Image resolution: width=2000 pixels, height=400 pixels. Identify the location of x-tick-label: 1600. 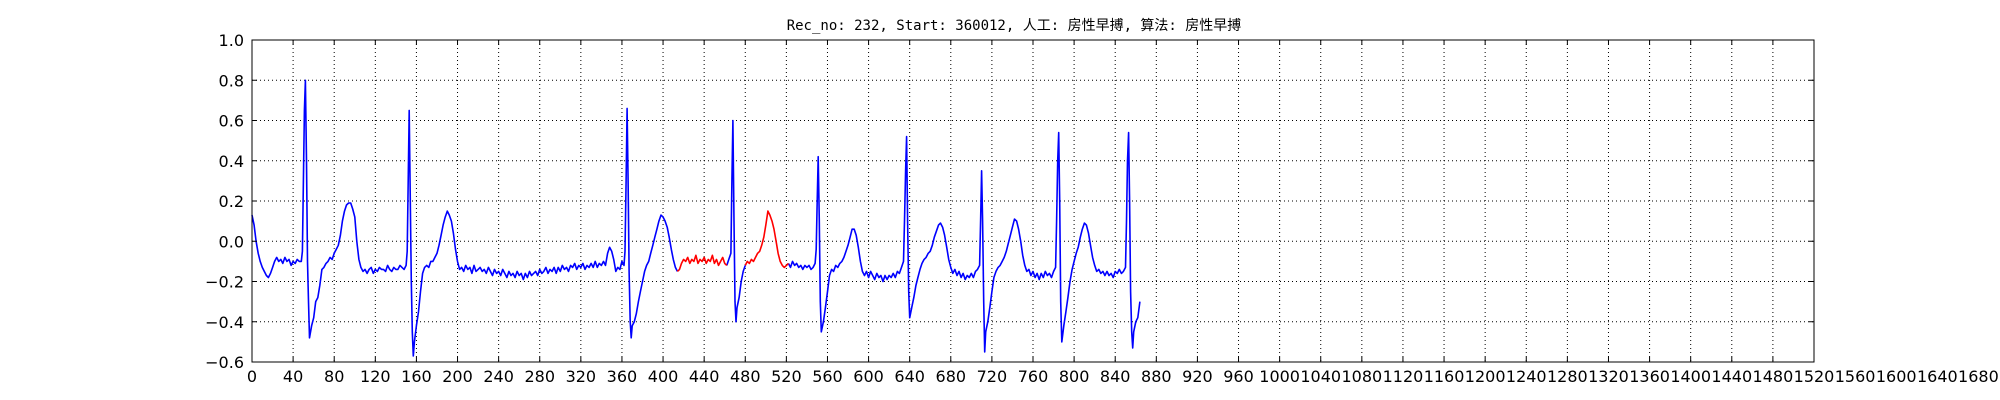
(1896, 376).